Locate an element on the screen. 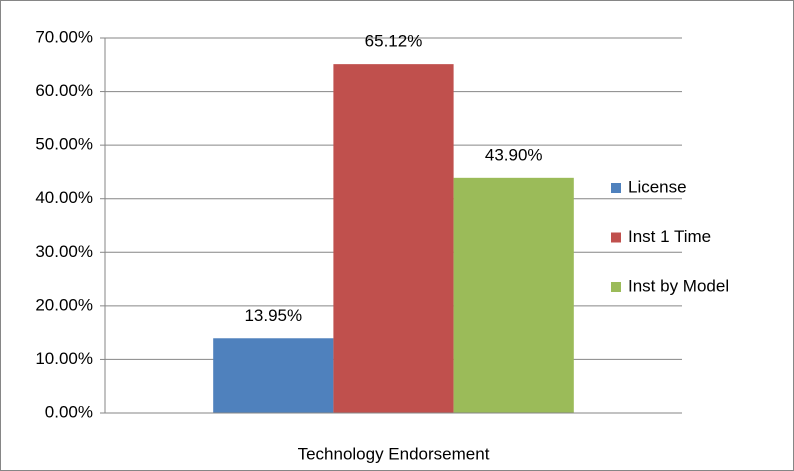 This screenshot has height=471, width=794. y-tick-label: 40.00% is located at coordinates (64, 197).